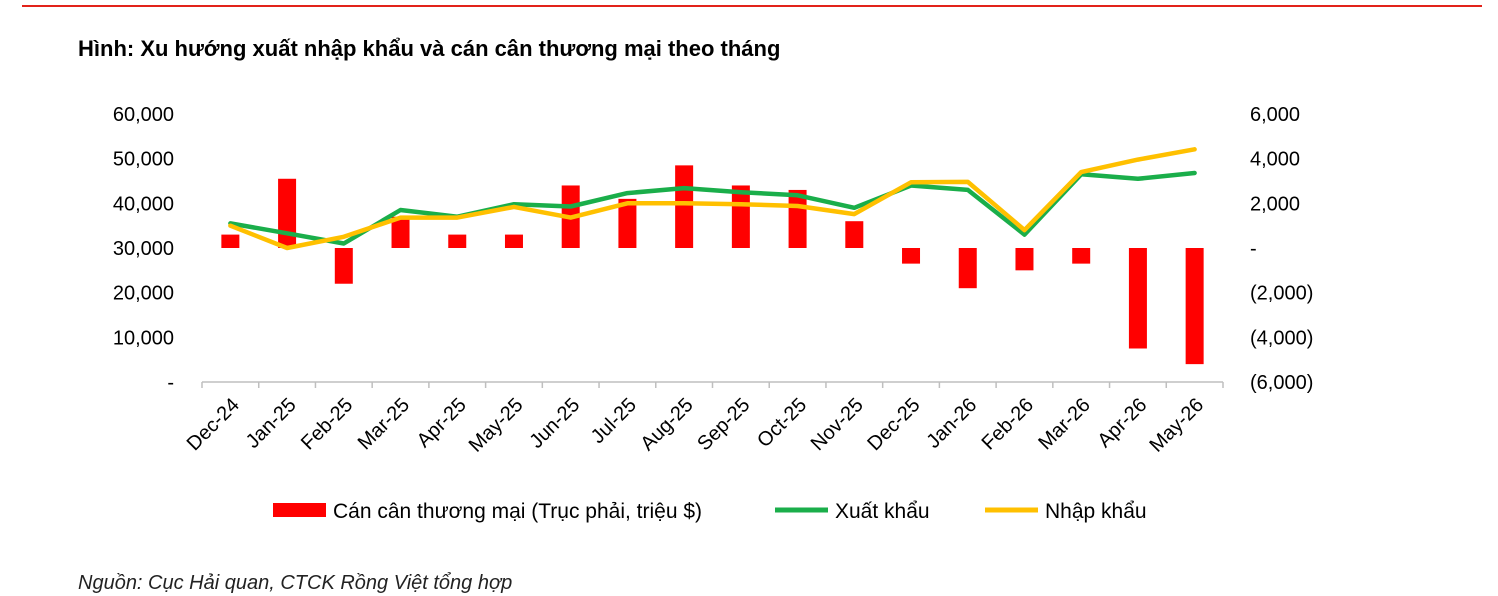 The width and height of the screenshot is (1498, 596). I want to click on x-tick-label: Aug-25, so click(667, 424).